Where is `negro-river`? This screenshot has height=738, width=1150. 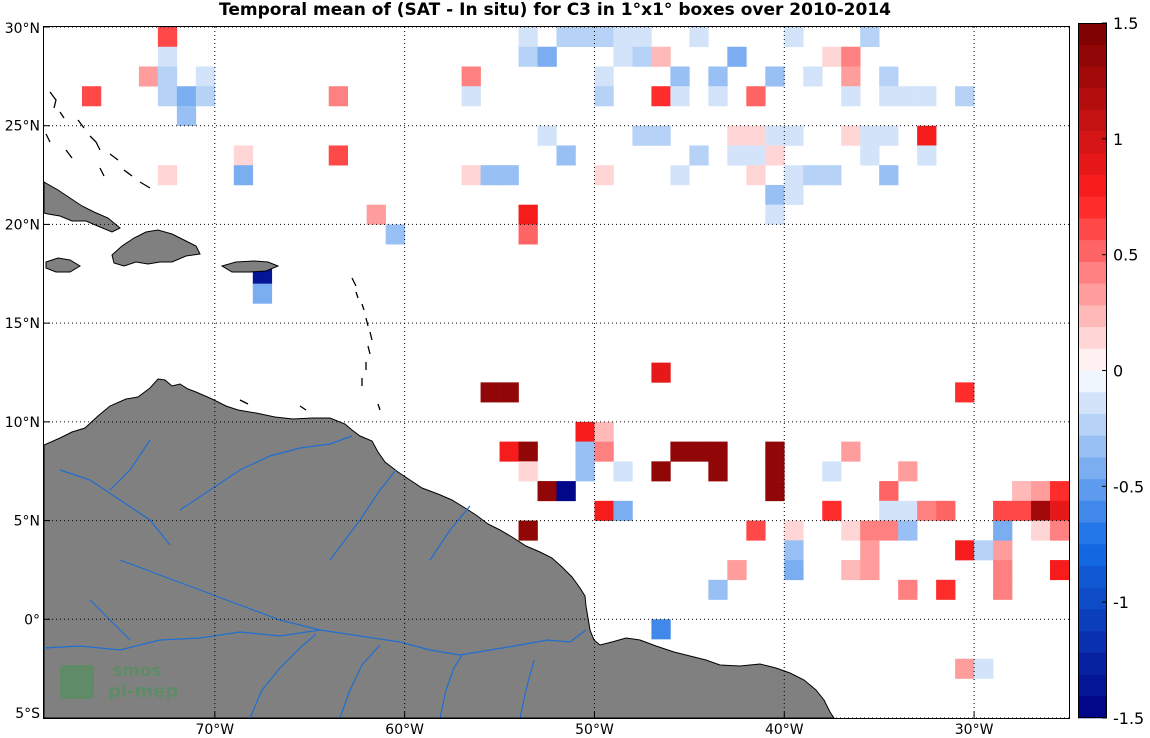 negro-river is located at coordinates (220, 595).